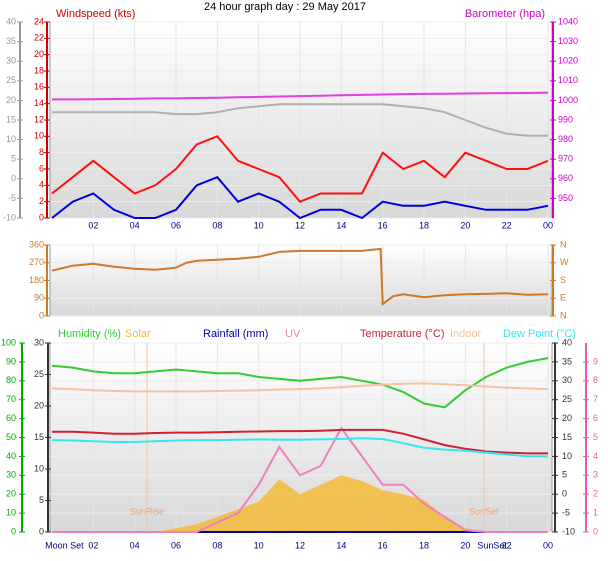 This screenshot has width=608, height=561. Describe the element at coordinates (568, 21) in the screenshot. I see `y-tick-label: 1040` at that location.